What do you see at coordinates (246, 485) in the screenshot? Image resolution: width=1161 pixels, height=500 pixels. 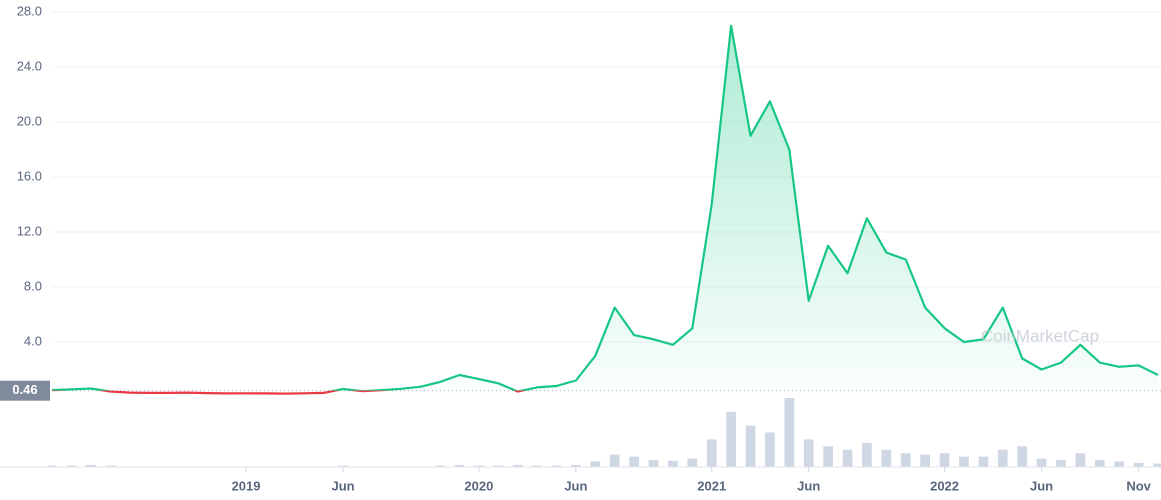 I see `x-tick-label: 2019` at bounding box center [246, 485].